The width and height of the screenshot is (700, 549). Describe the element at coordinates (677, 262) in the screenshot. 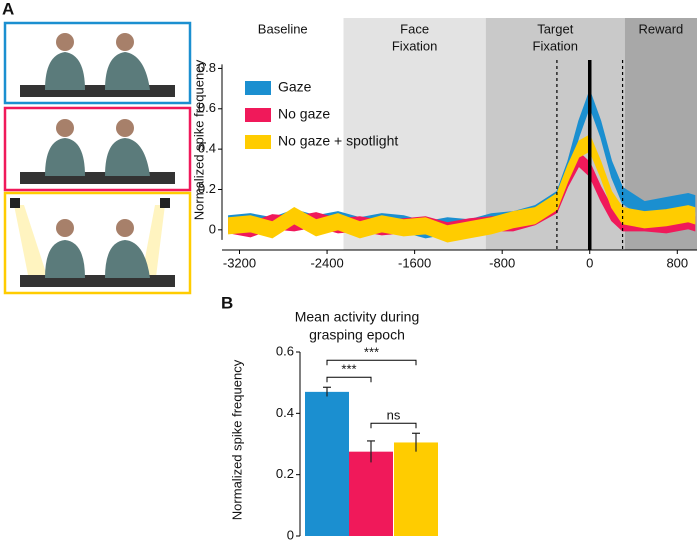

I see `x-tick-label: 800` at that location.